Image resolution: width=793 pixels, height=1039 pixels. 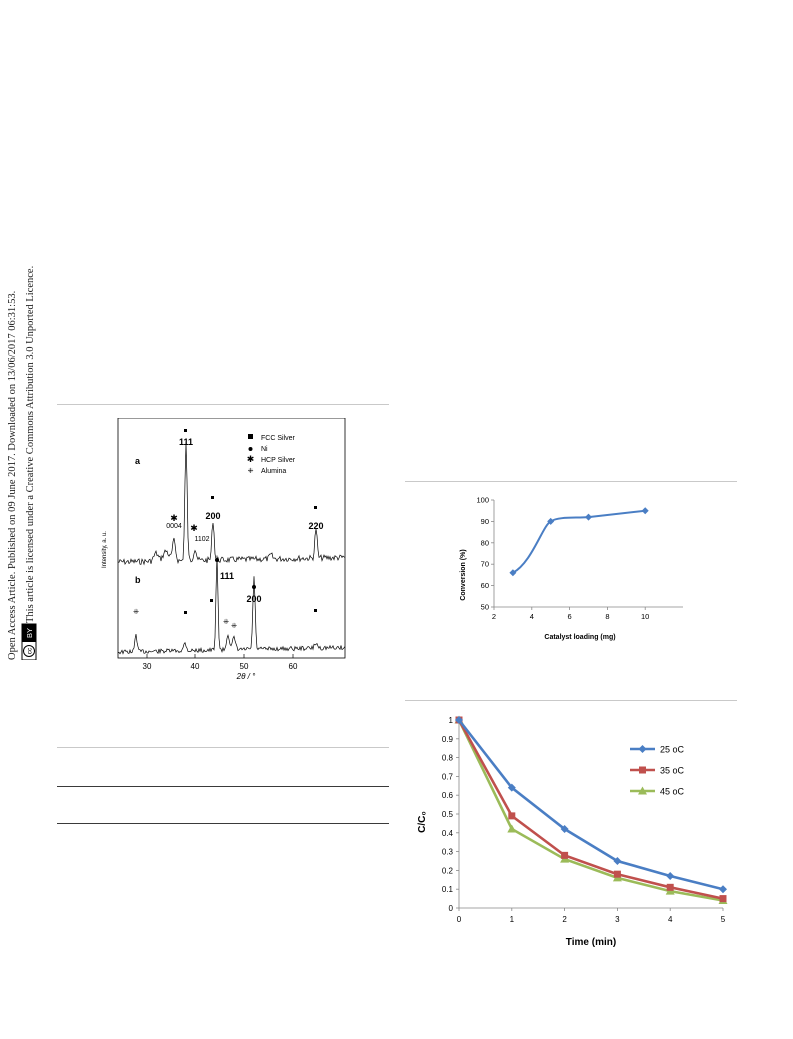 I want to click on peak-label: 0004, so click(x=174, y=526).